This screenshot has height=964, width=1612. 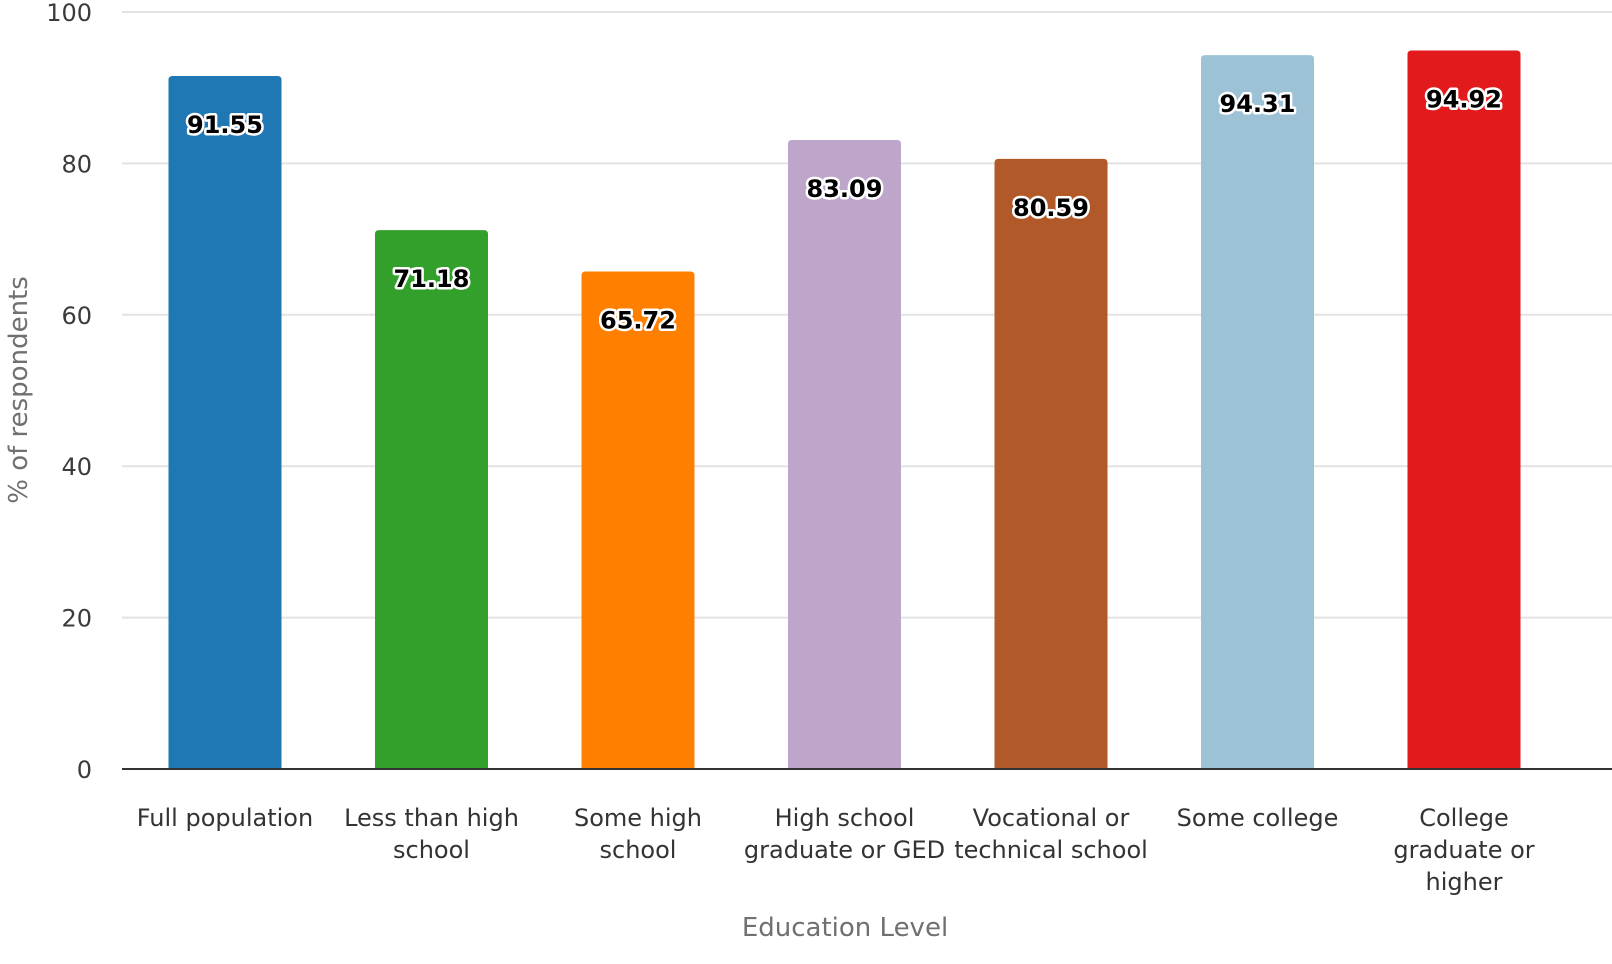 I want to click on x-axis-title: Education Level, so click(x=845, y=928).